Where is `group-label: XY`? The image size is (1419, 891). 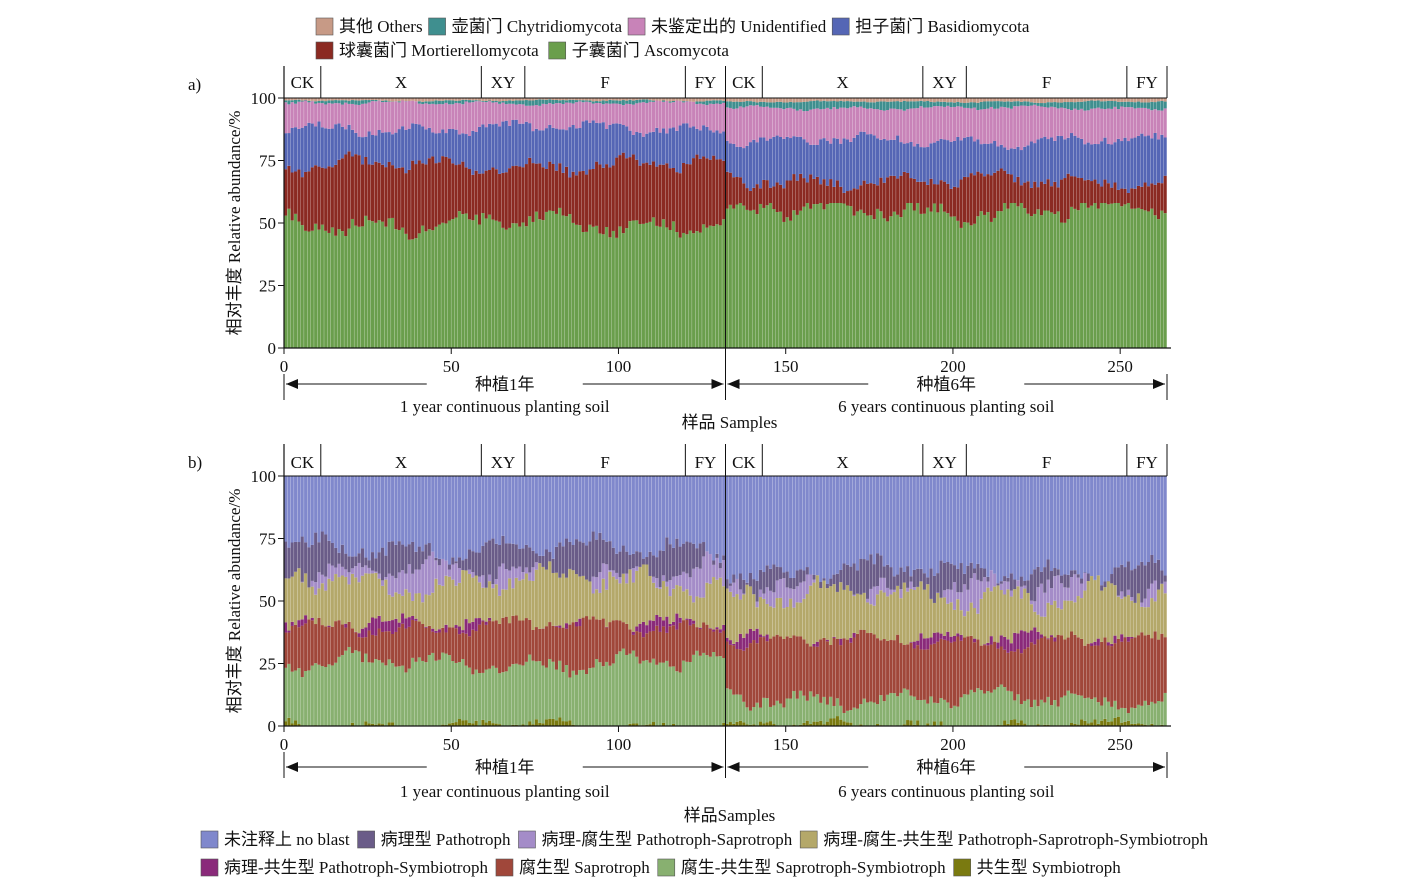 group-label: XY is located at coordinates (503, 82).